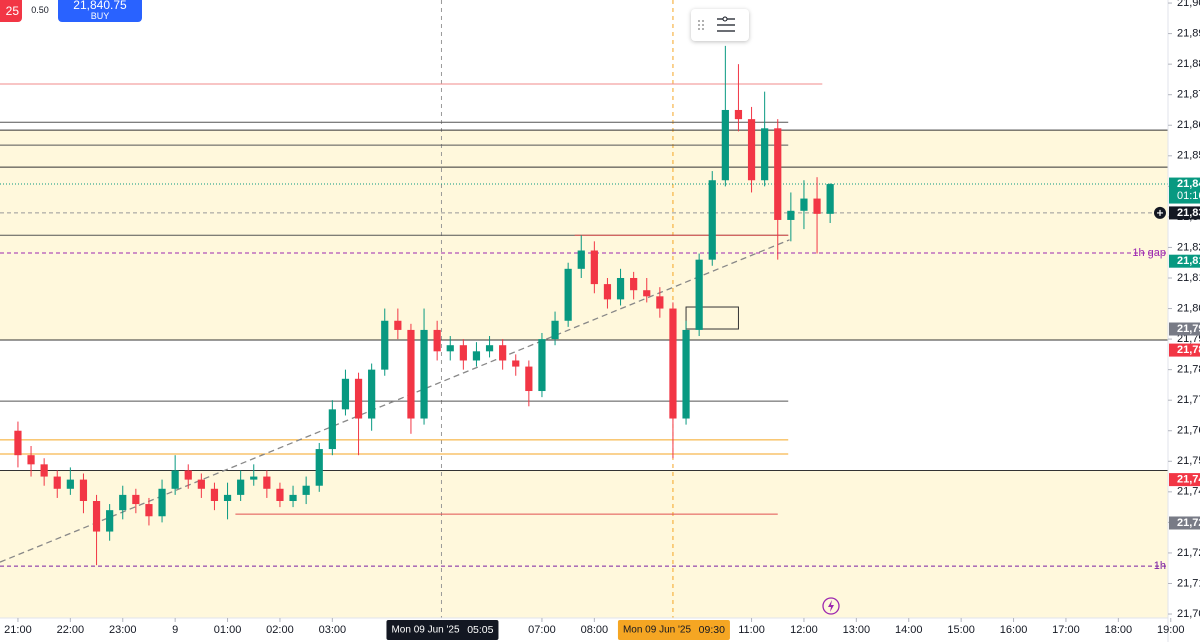 The width and height of the screenshot is (1200, 642). Describe the element at coordinates (712, 630) in the screenshot. I see `time-marker-time: 09:30` at that location.